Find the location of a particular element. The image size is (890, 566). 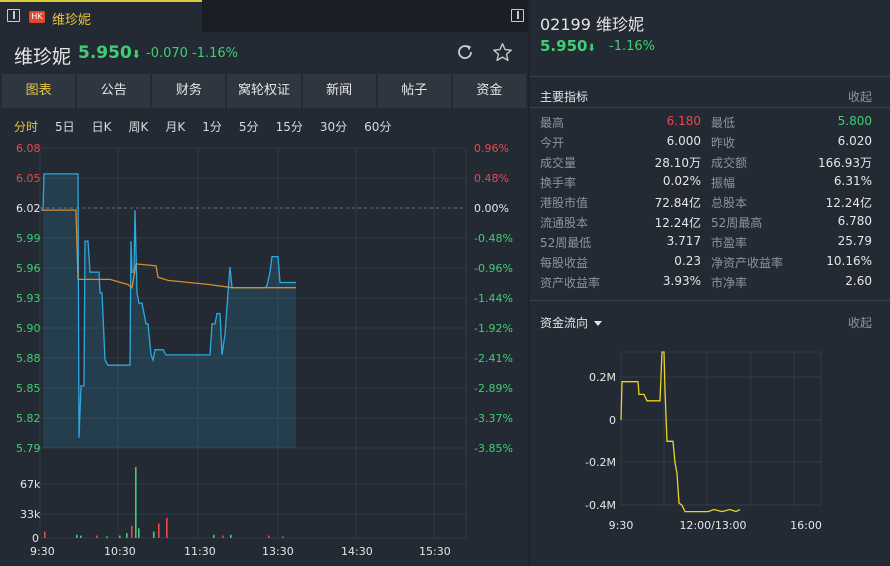

percent-tick-label: -0.48% is located at coordinates (493, 238).